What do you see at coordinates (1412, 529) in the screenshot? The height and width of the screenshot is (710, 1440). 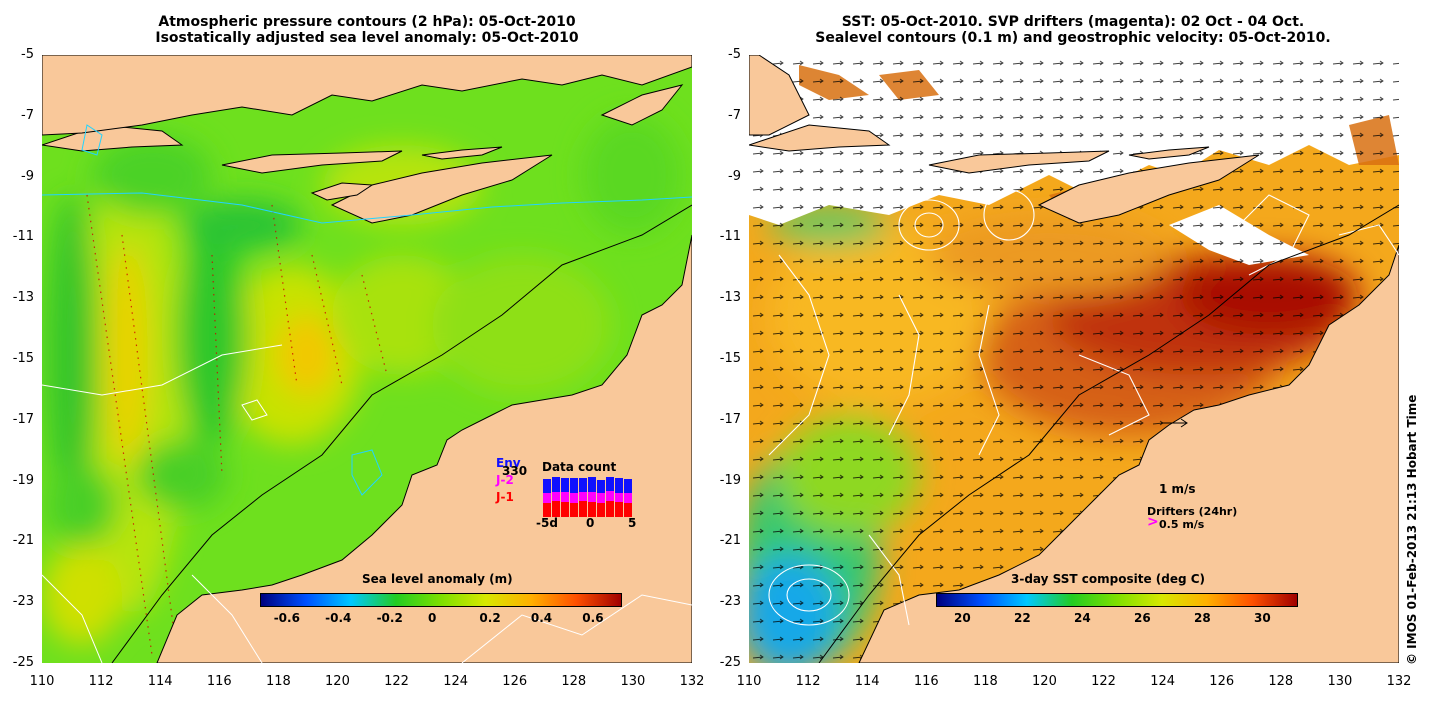 I see `imos-credit: © IMOS 01-Feb-2013 21:13 Hobart Time` at bounding box center [1412, 529].